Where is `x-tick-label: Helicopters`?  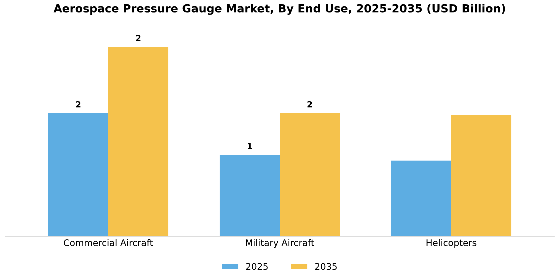
x-tick-label: Helicopters is located at coordinates (451, 243).